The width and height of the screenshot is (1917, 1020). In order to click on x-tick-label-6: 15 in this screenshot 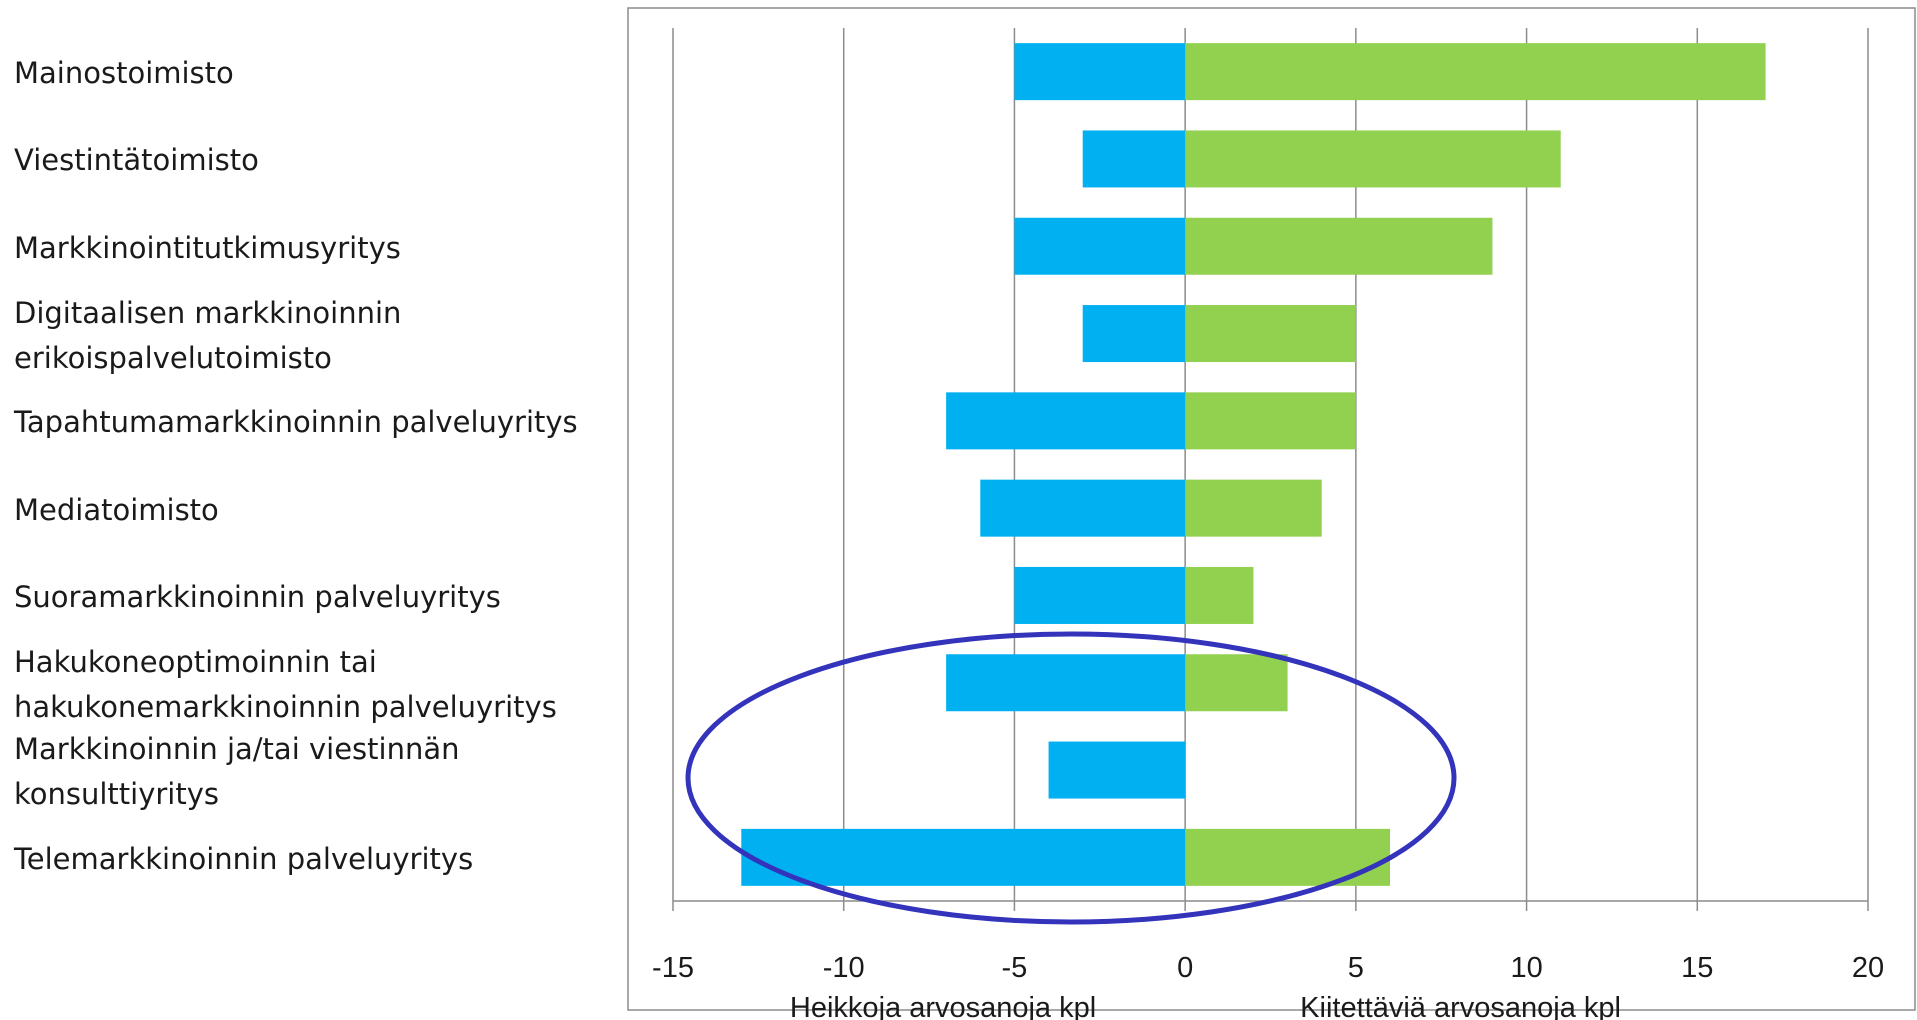, I will do `click(1697, 968)`.